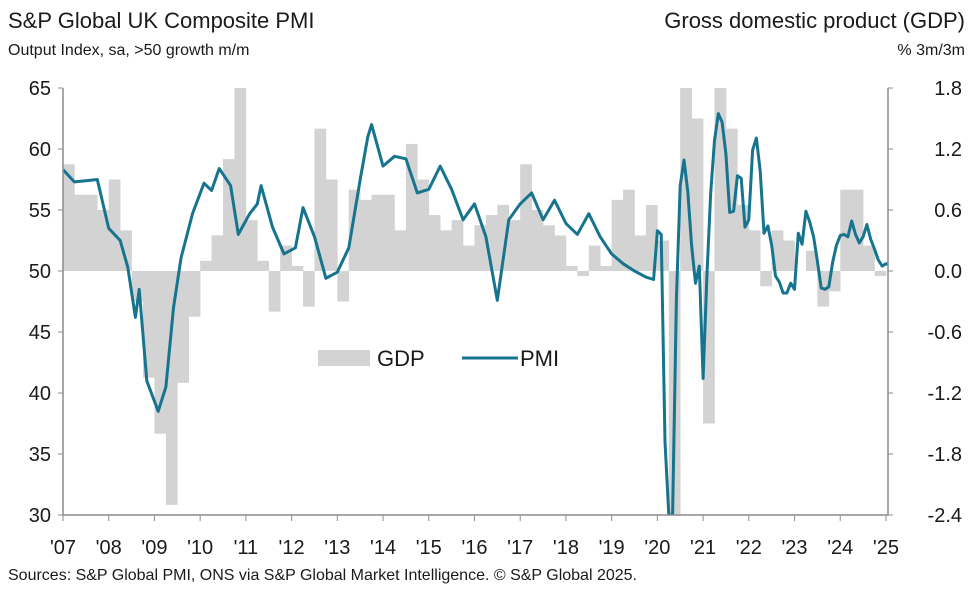  I want to click on legend: GDP PMI, so click(438, 358).